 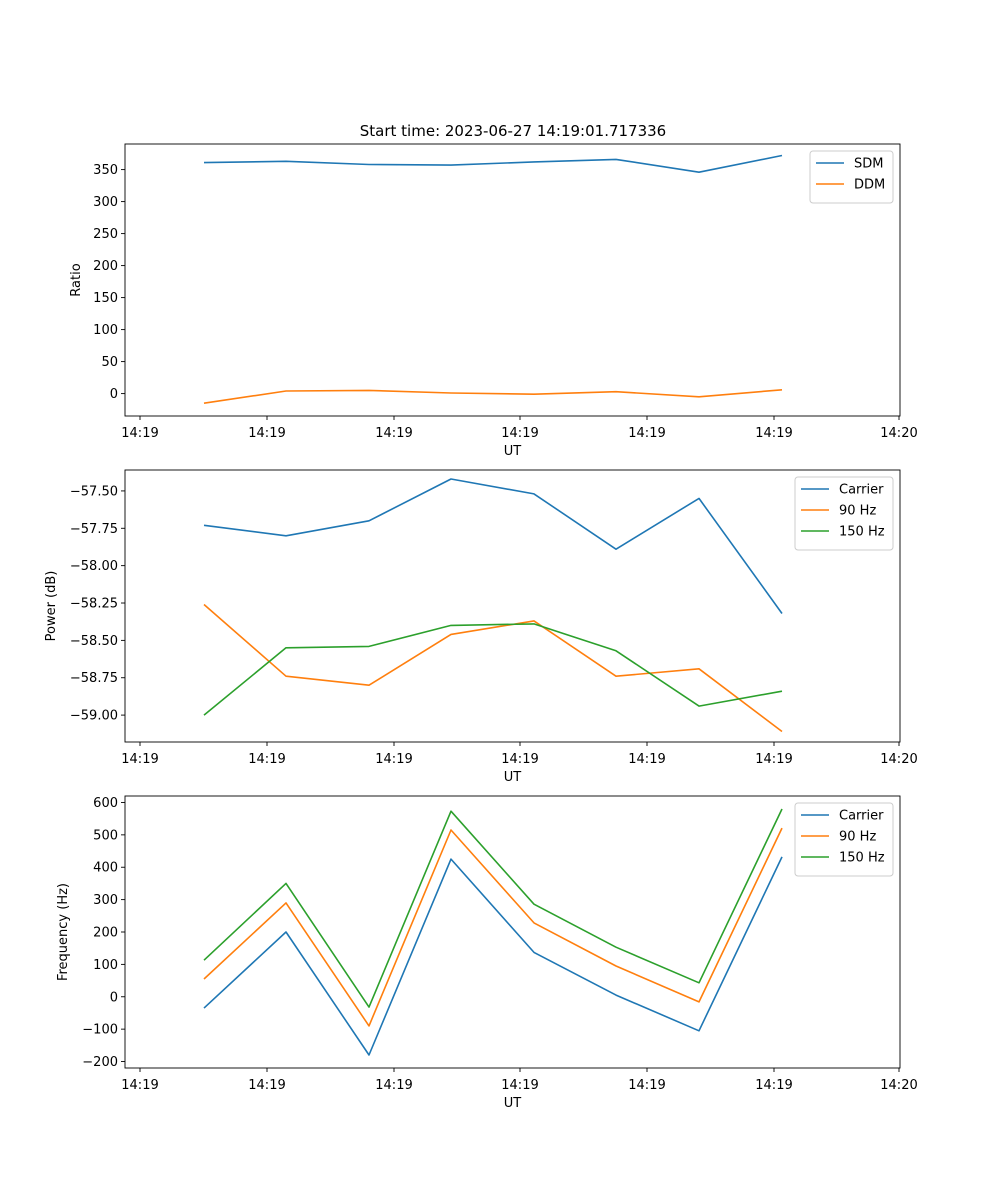 I want to click on y-tick-label: 400, so click(x=105, y=868).